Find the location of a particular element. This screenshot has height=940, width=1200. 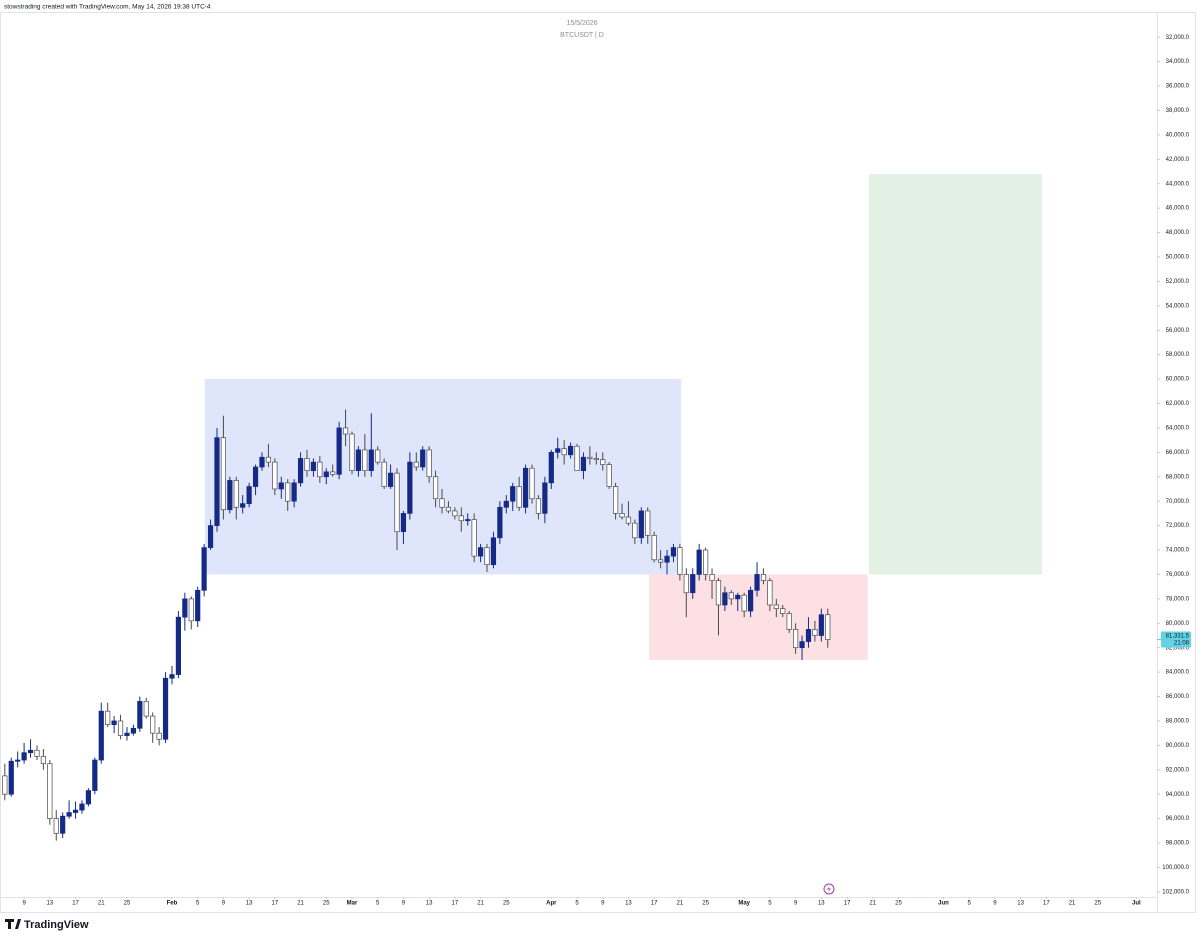

event-bolt is located at coordinates (829, 889).